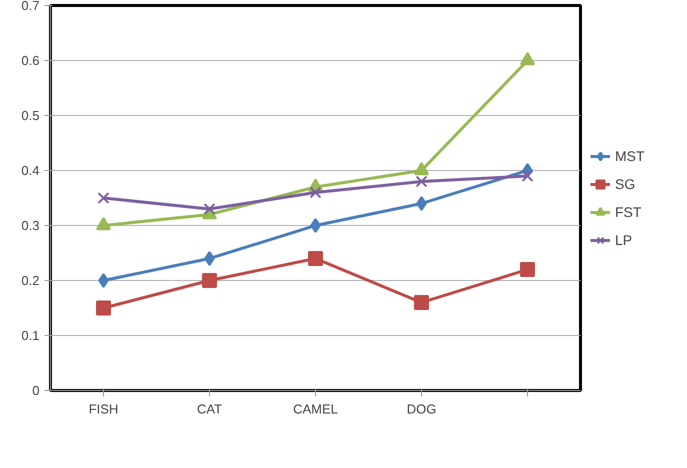  What do you see at coordinates (36, 390) in the screenshot?
I see `y-tick-label: 0` at bounding box center [36, 390].